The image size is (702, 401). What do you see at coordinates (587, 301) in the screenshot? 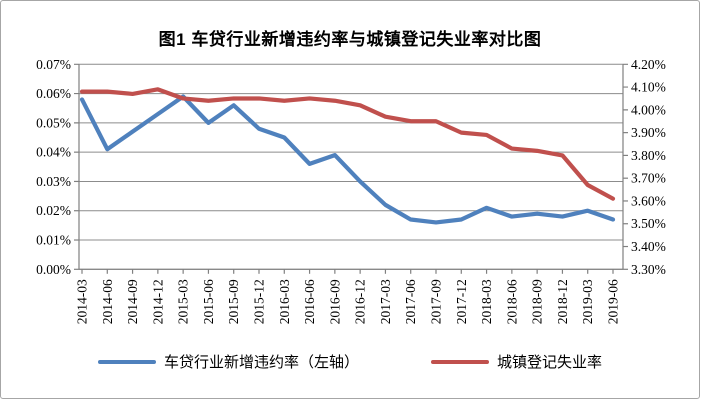
I see `x-axis-tick-label: 2019-03` at bounding box center [587, 301].